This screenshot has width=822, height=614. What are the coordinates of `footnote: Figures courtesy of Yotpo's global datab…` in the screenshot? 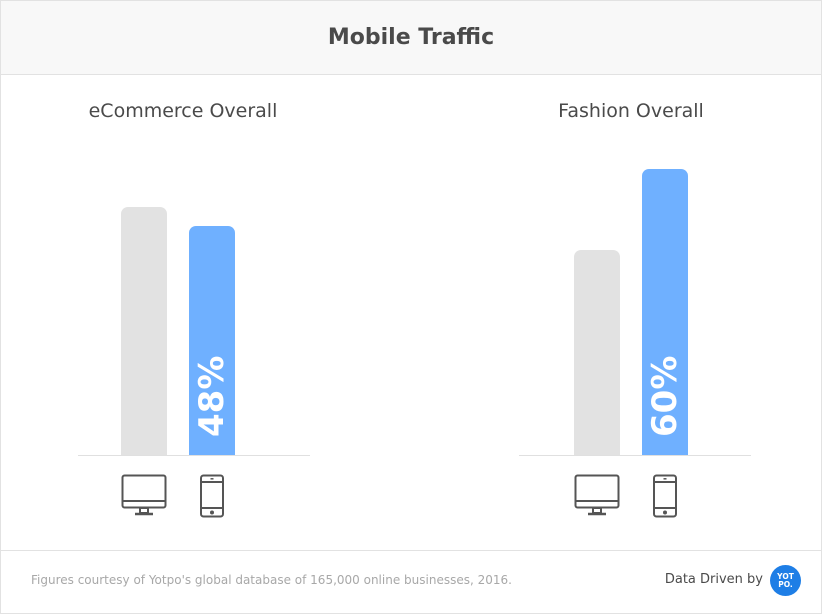 It's located at (271, 580).